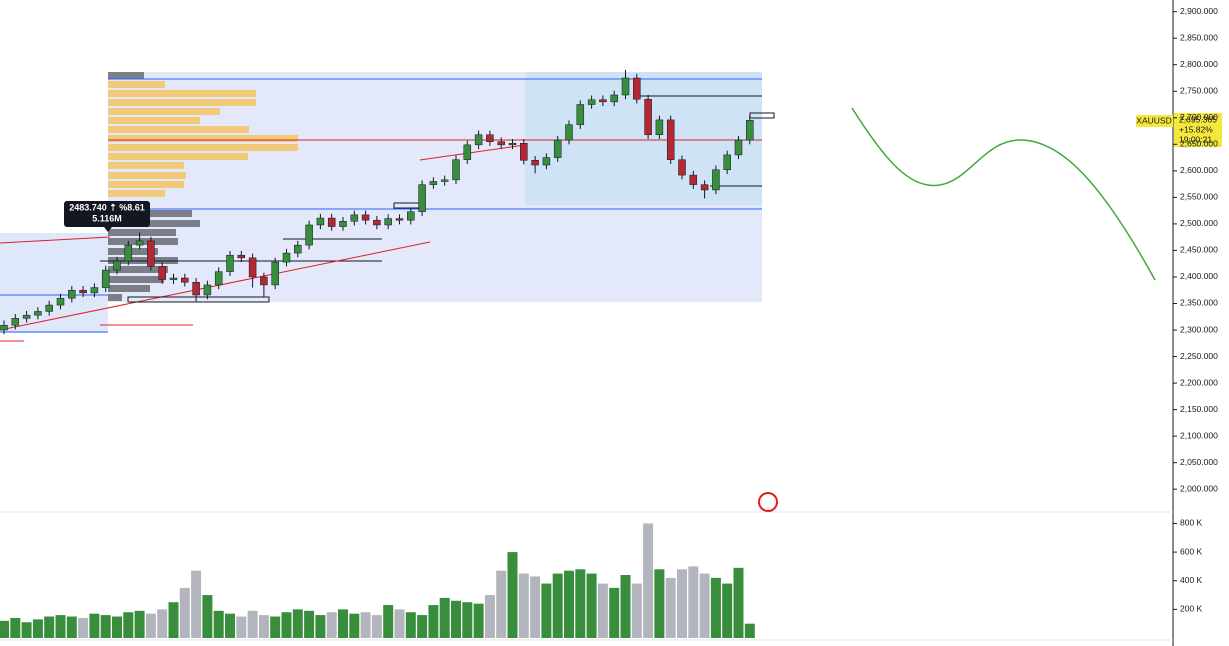 The height and width of the screenshot is (646, 1229). What do you see at coordinates (1199, 197) in the screenshot?
I see `y-tick-label: 2,550.000` at bounding box center [1199, 197].